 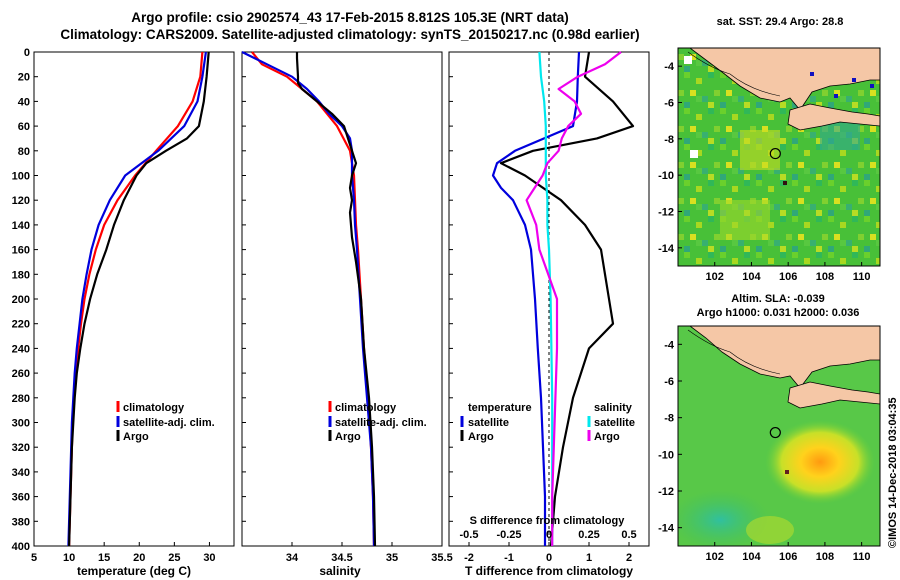 I want to click on sla-argo-position-marker, so click(x=775, y=432).